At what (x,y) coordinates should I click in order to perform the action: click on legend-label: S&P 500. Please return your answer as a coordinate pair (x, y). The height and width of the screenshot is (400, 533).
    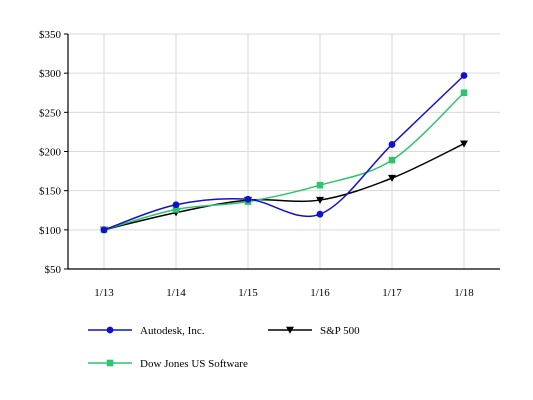
    Looking at the image, I should click on (340, 331).